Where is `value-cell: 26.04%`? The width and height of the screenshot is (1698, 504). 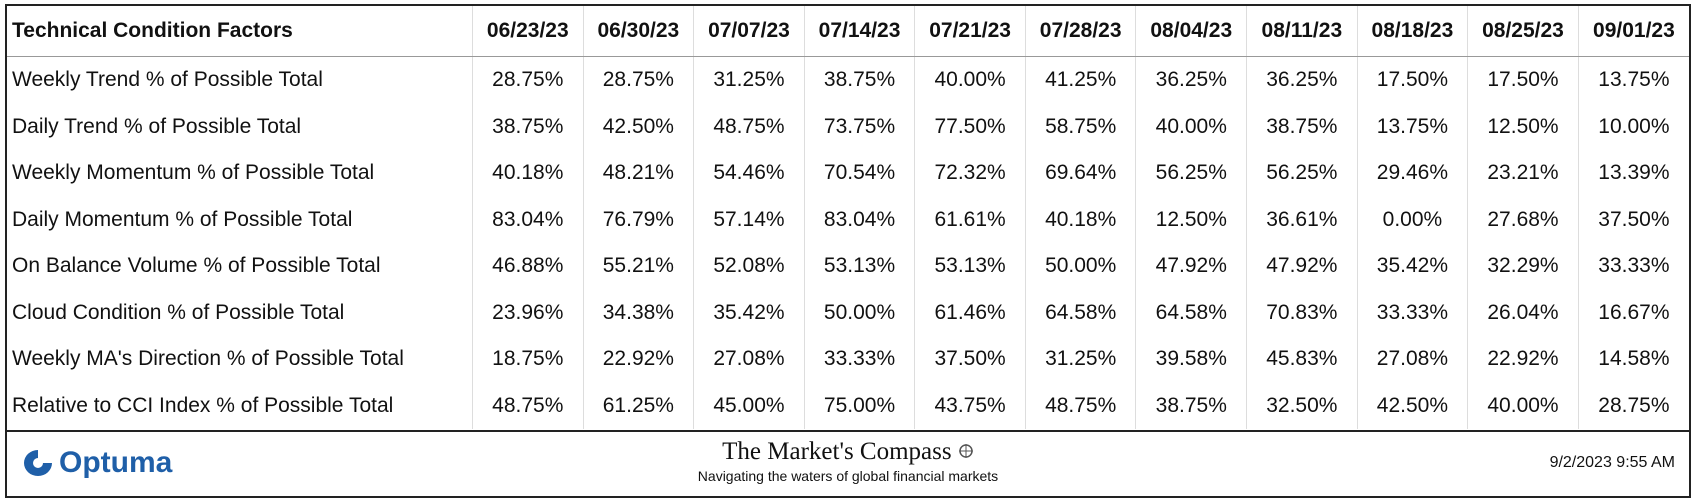
value-cell: 26.04% is located at coordinates (1523, 312).